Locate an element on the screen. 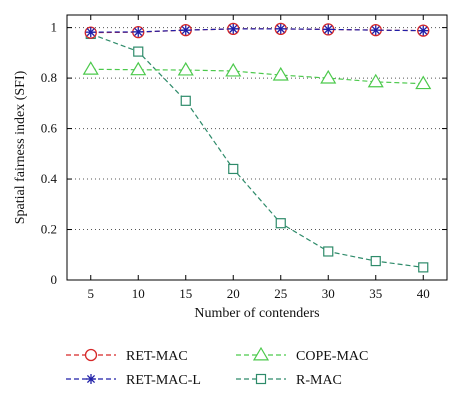 The width and height of the screenshot is (474, 403). legend-item: RET-MAC is located at coordinates (127, 356).